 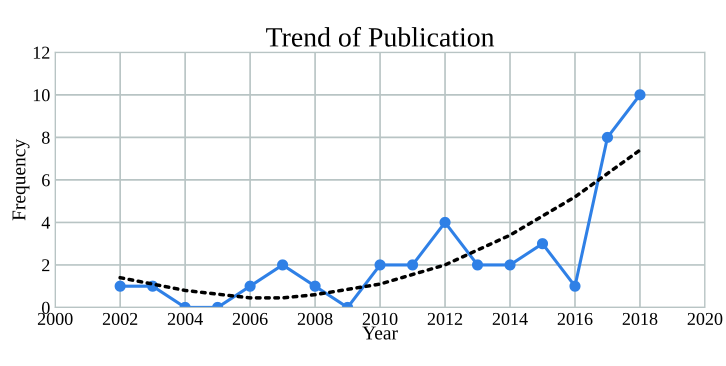 What do you see at coordinates (250, 319) in the screenshot?
I see `x-tick-label: 2006` at bounding box center [250, 319].